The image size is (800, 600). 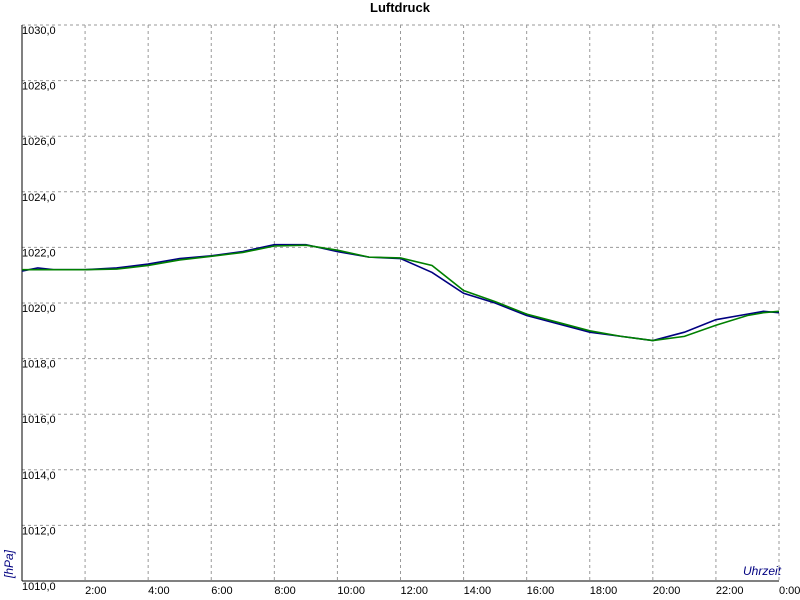 What do you see at coordinates (39, 198) in the screenshot?
I see `y-tick-label: 1024,0` at bounding box center [39, 198].